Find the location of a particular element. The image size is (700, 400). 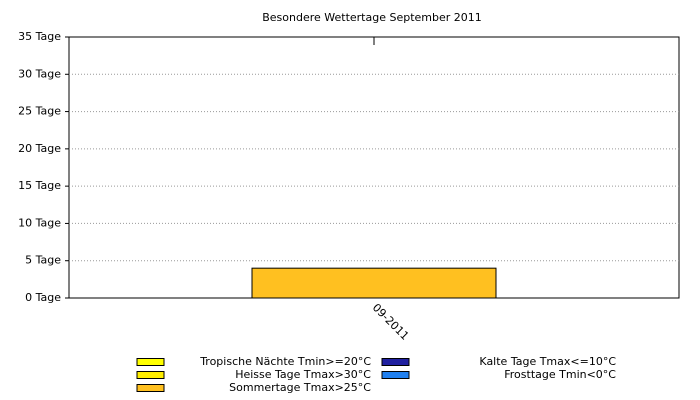

y-tick-label: 25 Tage is located at coordinates (39, 111).